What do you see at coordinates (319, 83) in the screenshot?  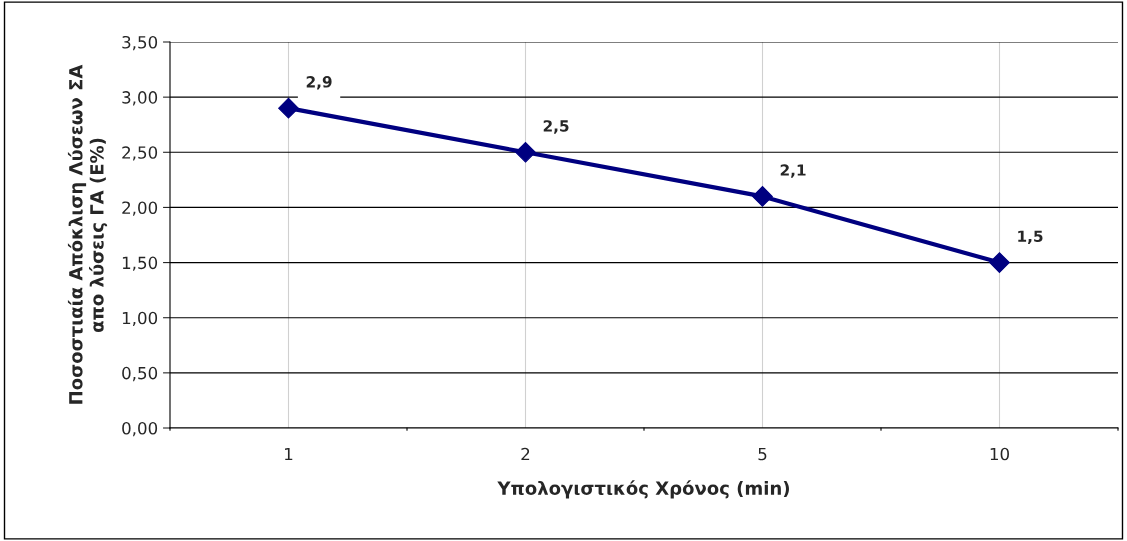 I see `data-label: 2,9` at bounding box center [319, 83].